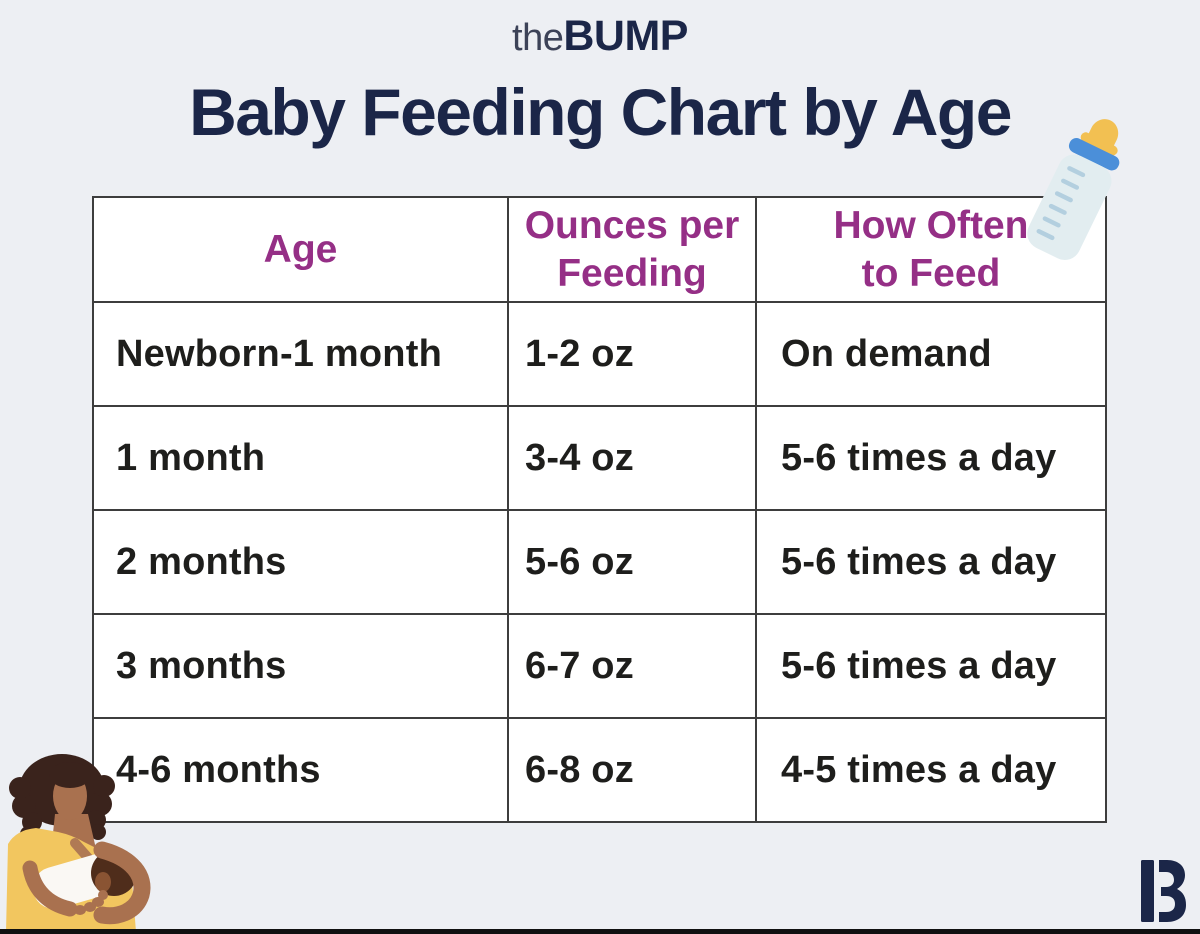 The height and width of the screenshot is (934, 1200). I want to click on cell-ounces: 1-2 oz, so click(632, 354).